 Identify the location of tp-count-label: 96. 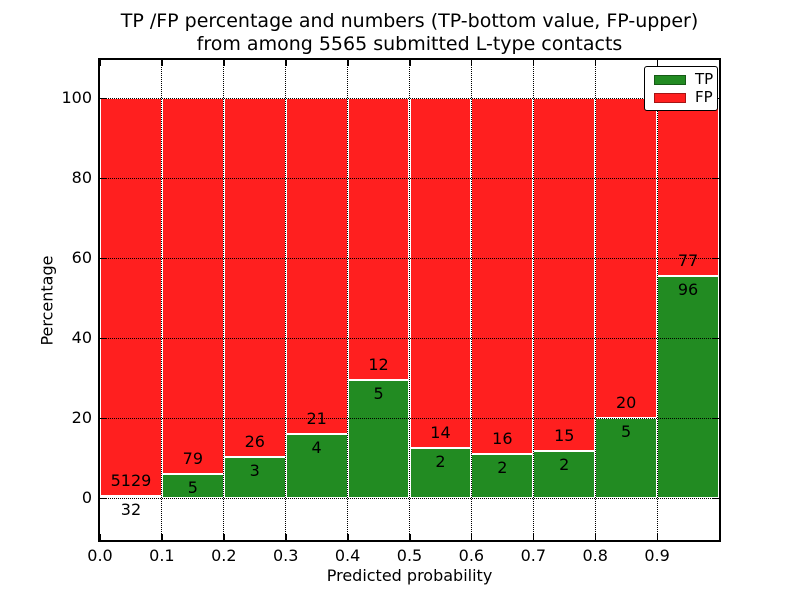
(688, 290).